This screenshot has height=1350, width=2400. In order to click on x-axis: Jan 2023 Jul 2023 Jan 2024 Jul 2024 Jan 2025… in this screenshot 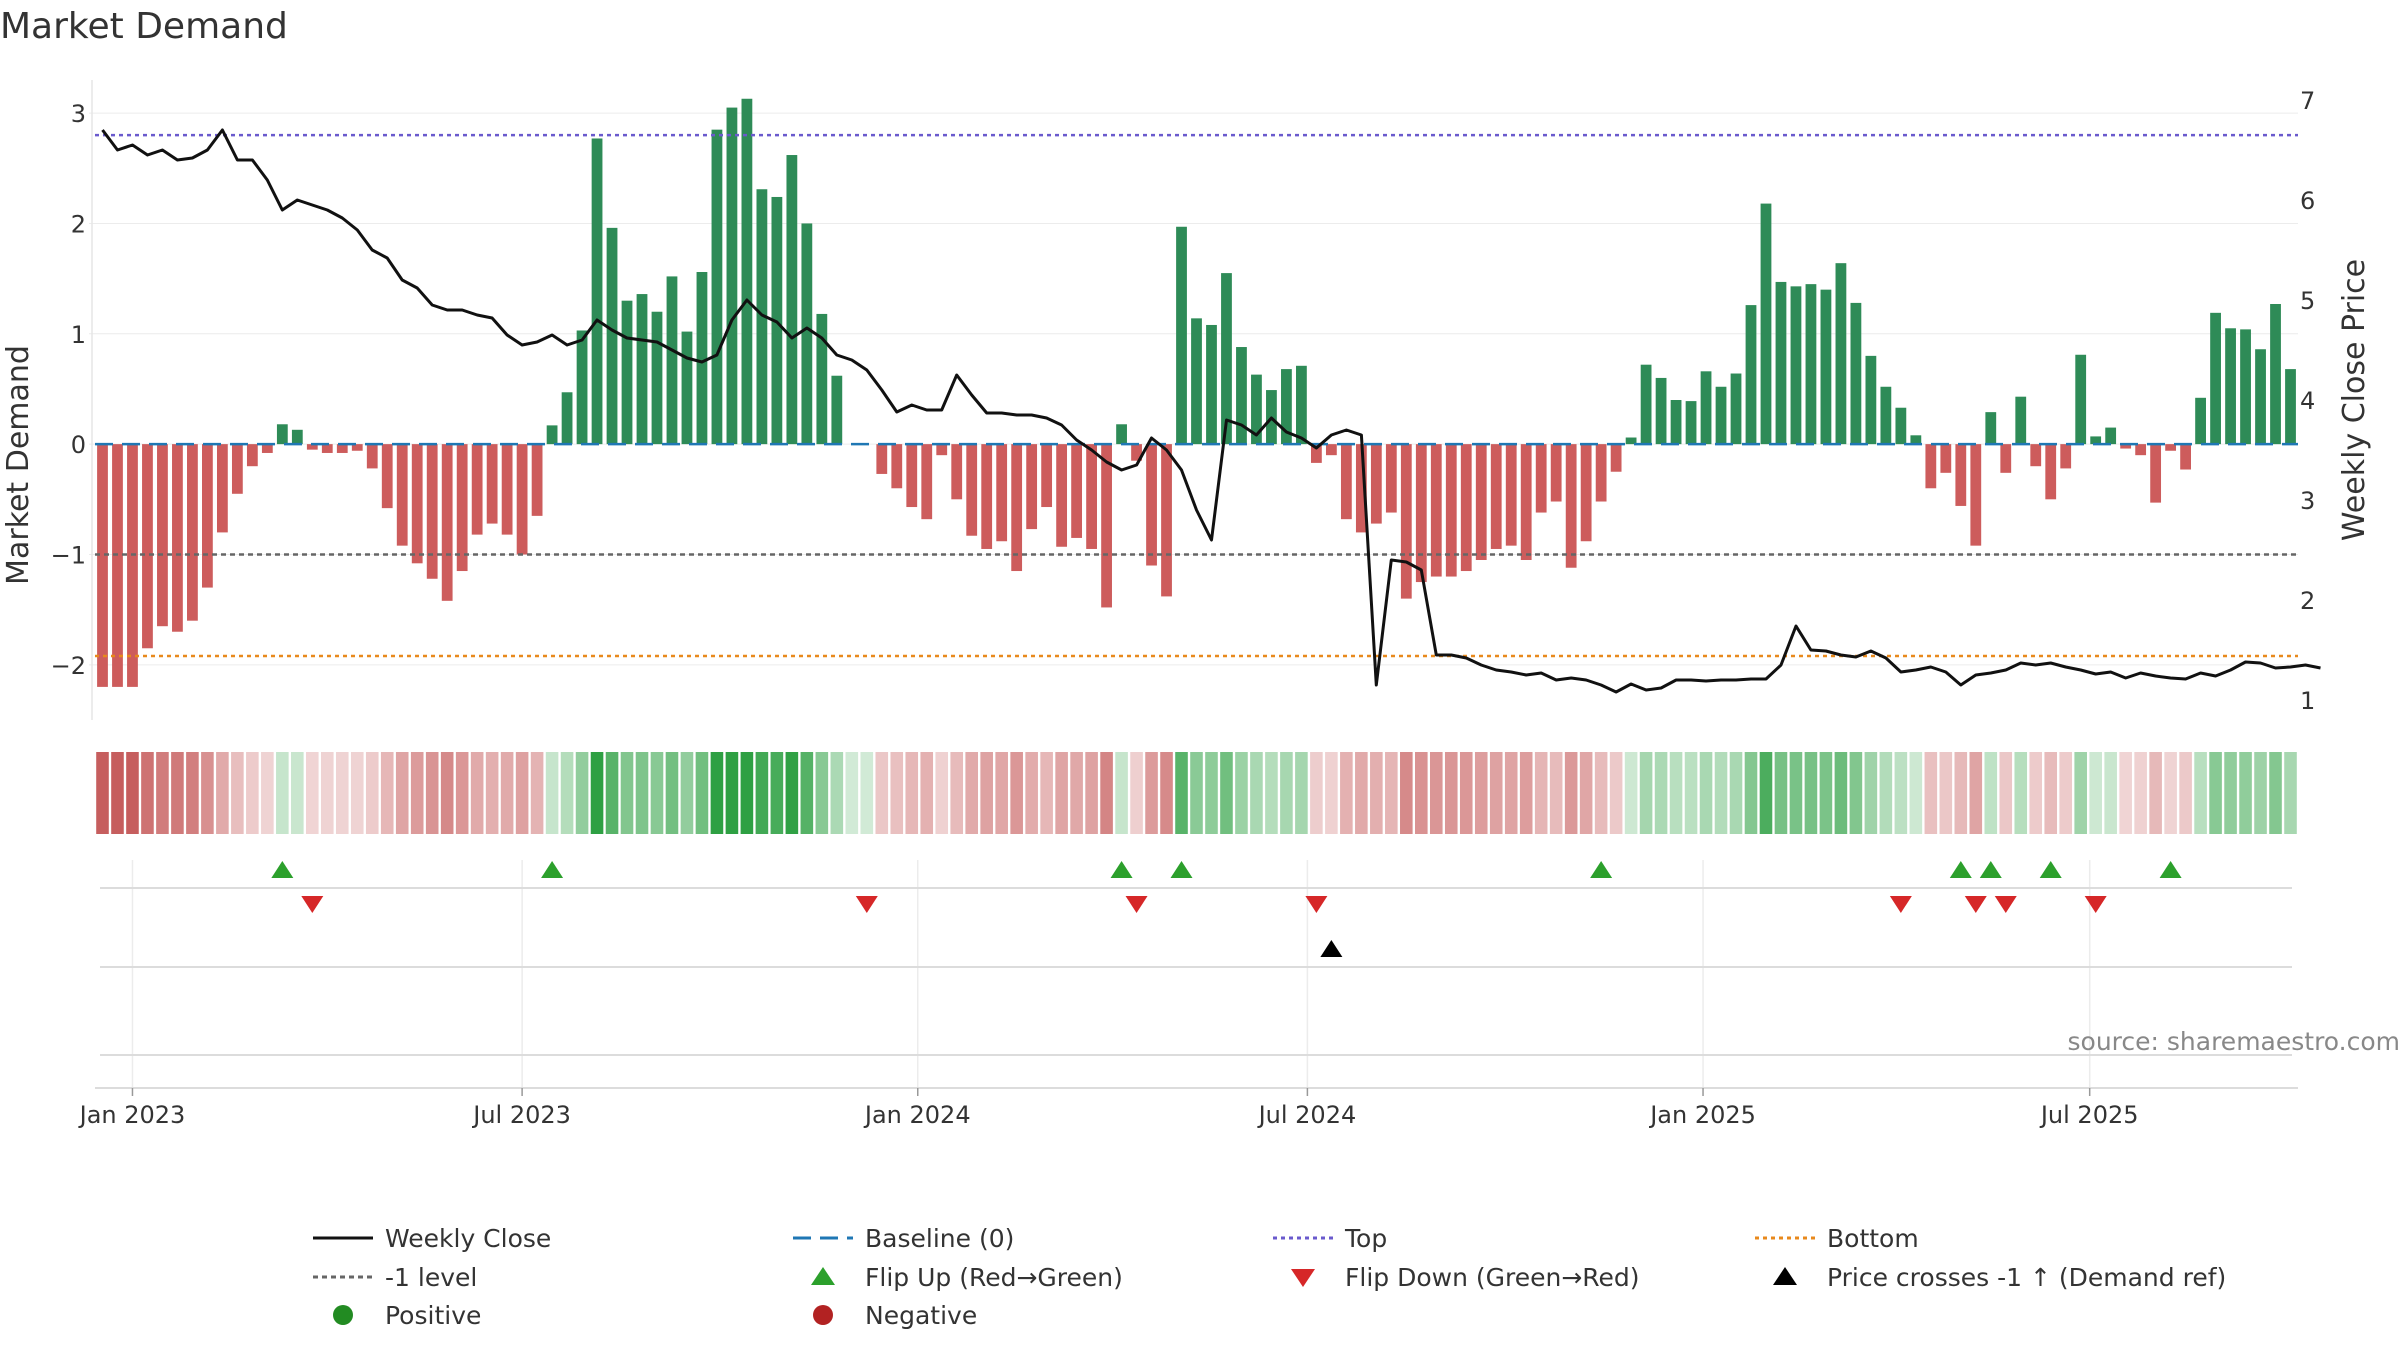, I will do `click(1188, 1108)`.